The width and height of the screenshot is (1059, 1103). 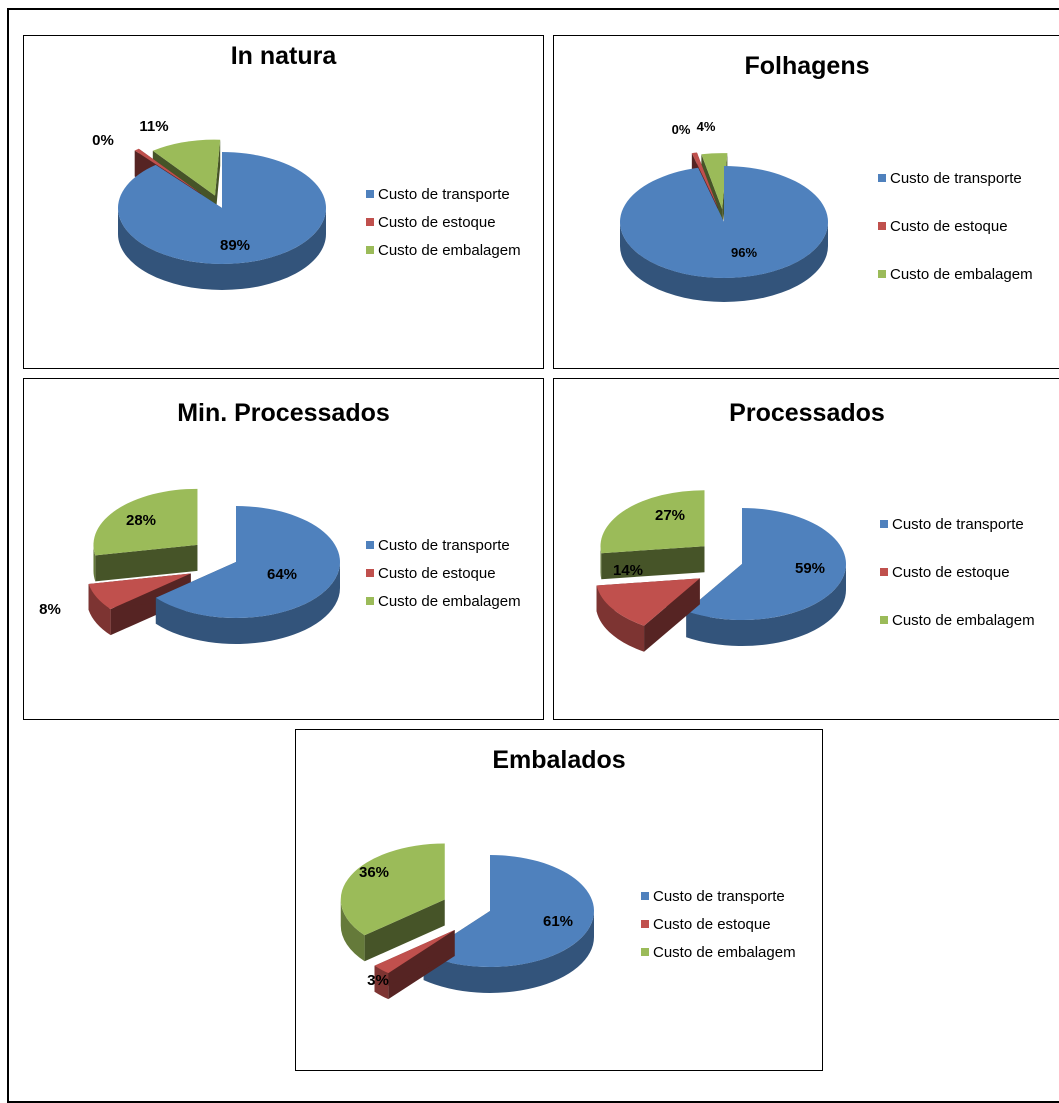 What do you see at coordinates (807, 66) in the screenshot?
I see `chart-title: Folhagens` at bounding box center [807, 66].